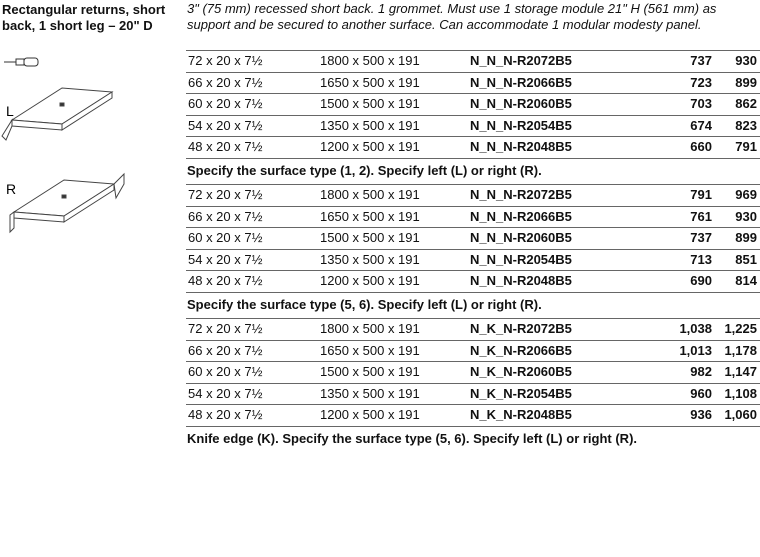 The height and width of the screenshot is (557, 760). What do you see at coordinates (746, 259) in the screenshot?
I see `price: 851` at bounding box center [746, 259].